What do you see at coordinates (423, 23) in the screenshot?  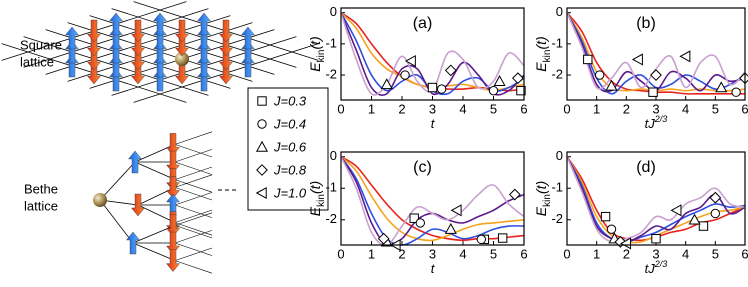 I see `panel-label: (a)` at bounding box center [423, 23].